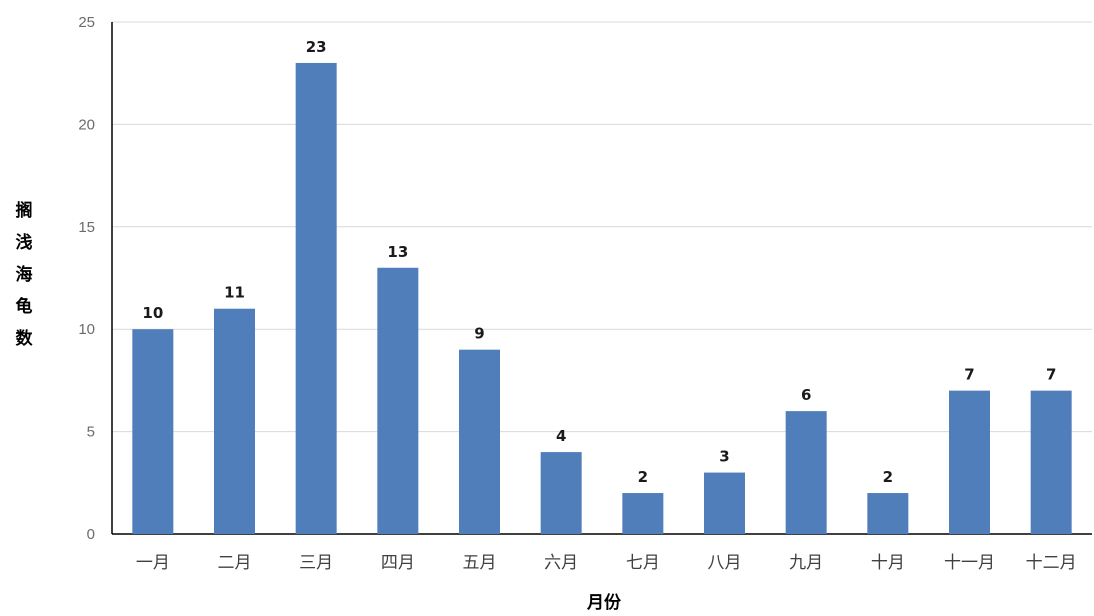 This screenshot has height=616, width=1094. I want to click on x-tick-label: 五月, so click(480, 563).